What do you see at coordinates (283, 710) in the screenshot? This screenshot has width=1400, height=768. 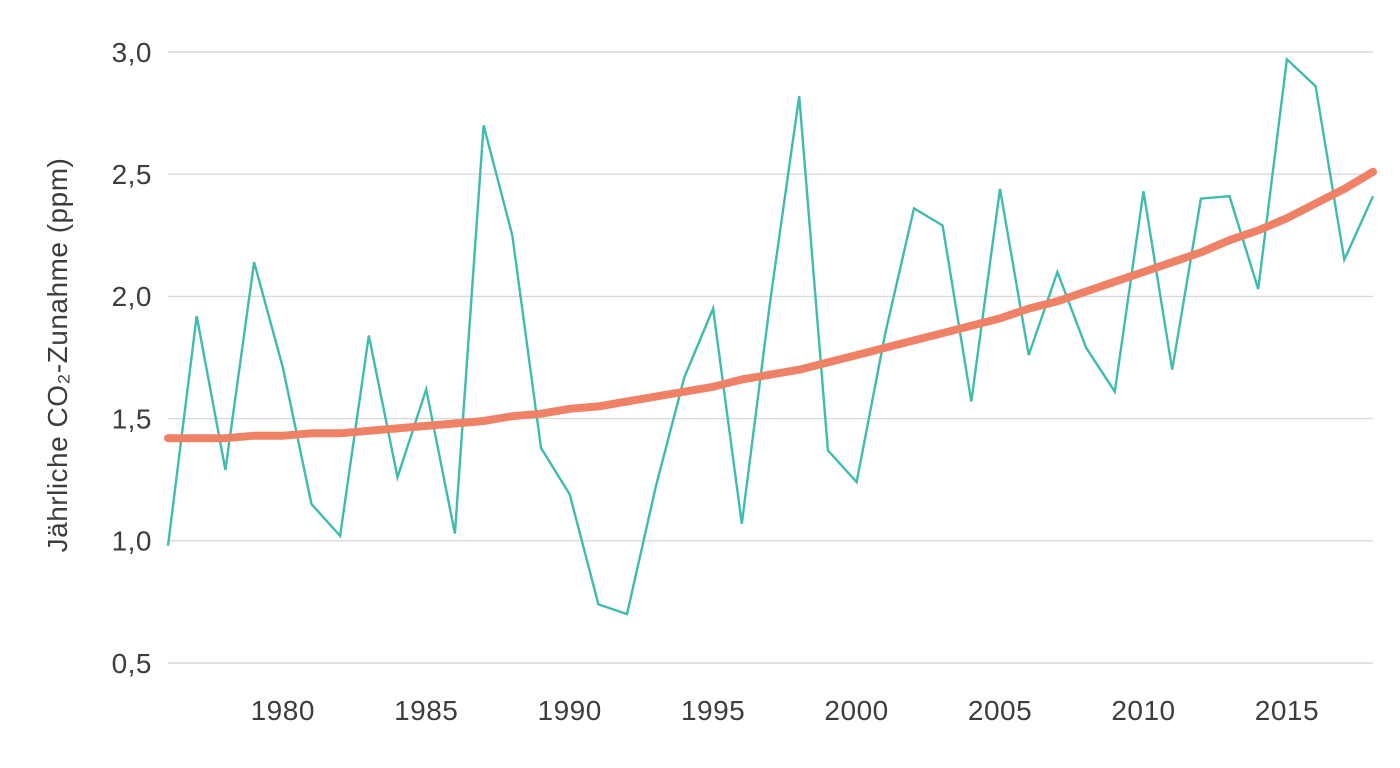 I see `x-tick-label: 1980` at bounding box center [283, 710].